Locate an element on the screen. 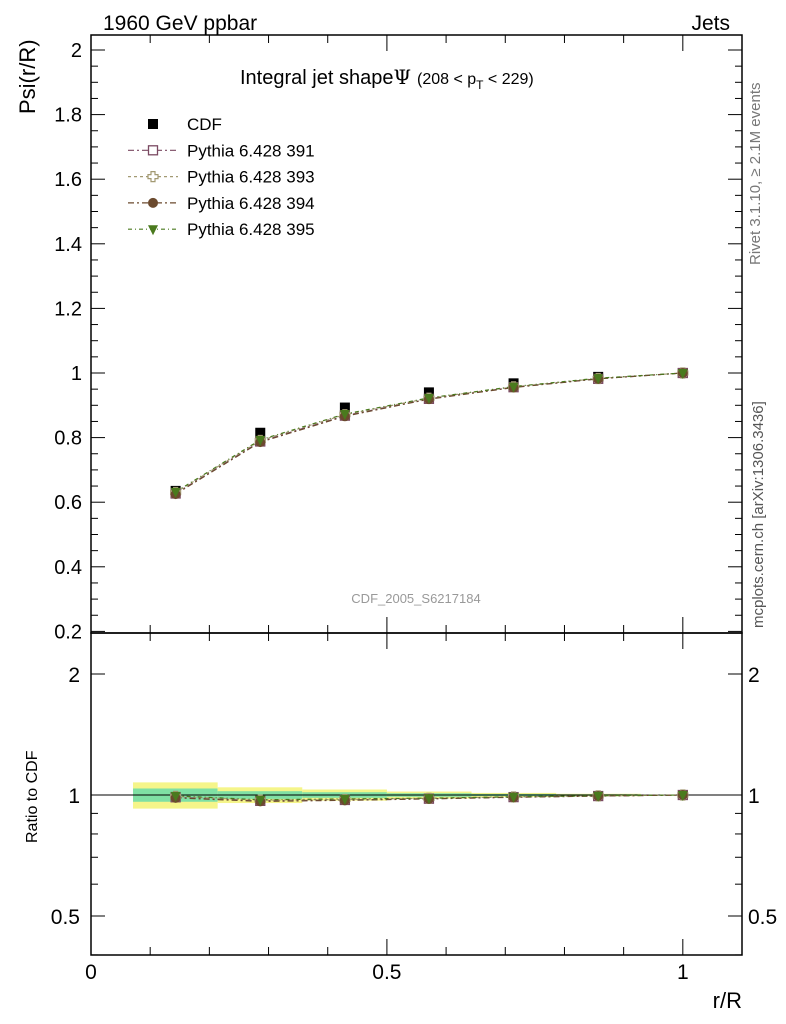 This screenshot has width=786, height=1024. ratio-series-markers is located at coordinates (429, 798).